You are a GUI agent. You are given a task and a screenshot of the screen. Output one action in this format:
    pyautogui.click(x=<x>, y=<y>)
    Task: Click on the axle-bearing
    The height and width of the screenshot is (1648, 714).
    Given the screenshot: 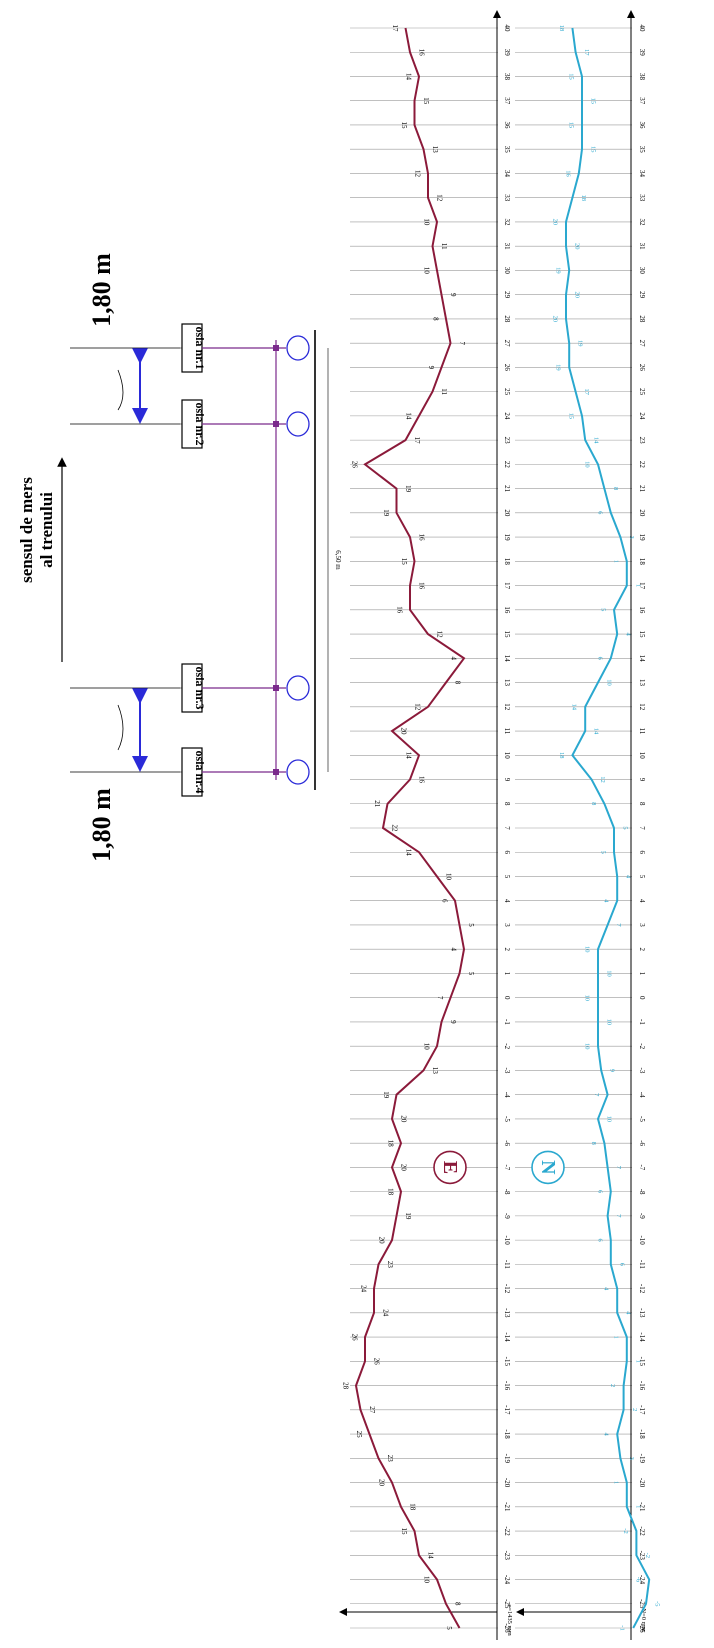 What is the action you would take?
    pyautogui.click(x=276, y=688)
    